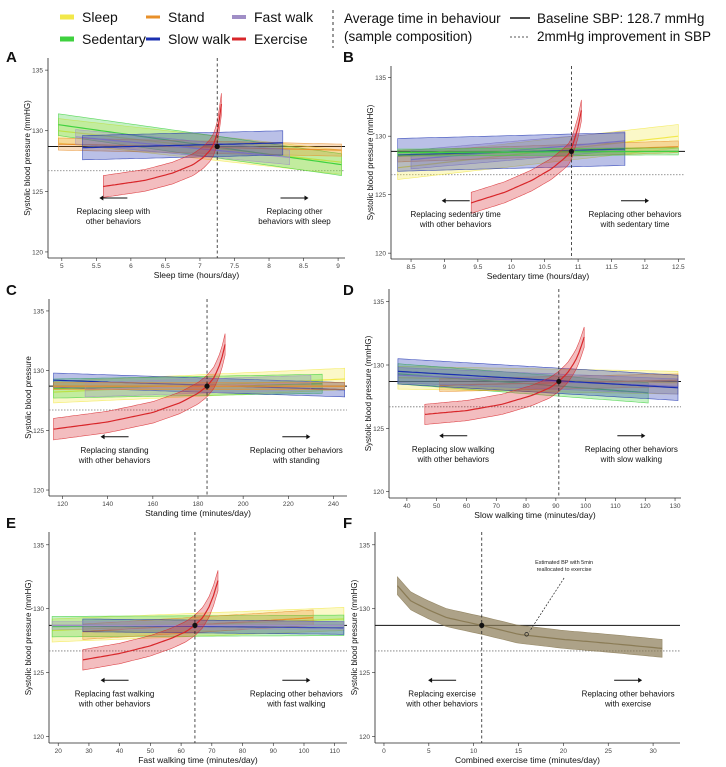 Image resolution: width=726 pixels, height=767 pixels. I want to click on x-tick-label: 50, so click(437, 506).